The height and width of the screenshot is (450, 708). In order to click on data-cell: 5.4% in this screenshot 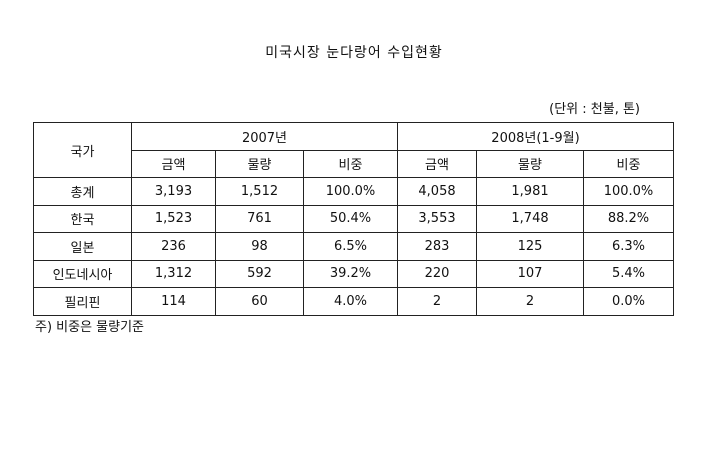, I will do `click(628, 273)`.